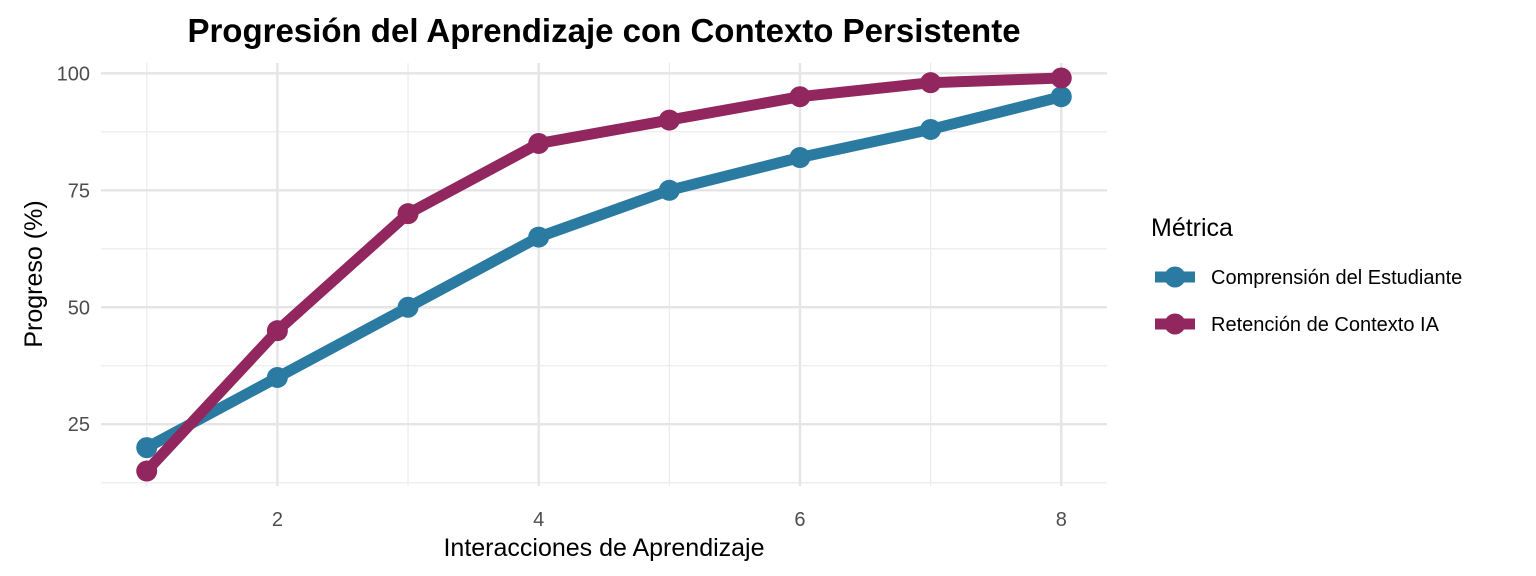  What do you see at coordinates (1061, 520) in the screenshot?
I see `x-tick-label: 8` at bounding box center [1061, 520].